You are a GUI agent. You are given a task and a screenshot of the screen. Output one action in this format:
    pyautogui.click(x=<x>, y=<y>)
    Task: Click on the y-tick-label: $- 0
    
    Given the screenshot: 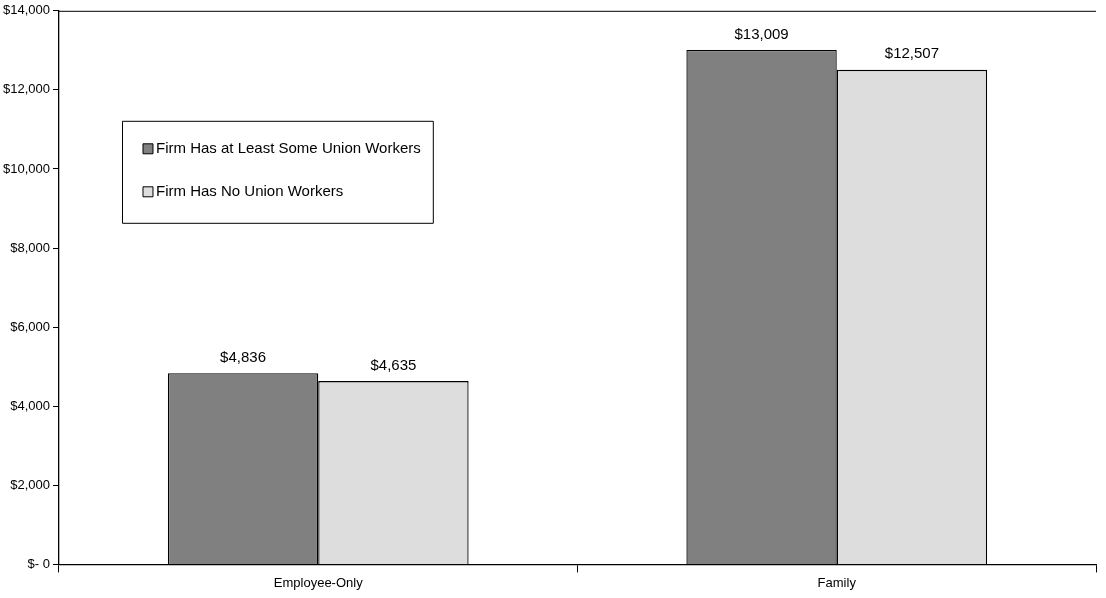 What is the action you would take?
    pyautogui.click(x=38, y=563)
    